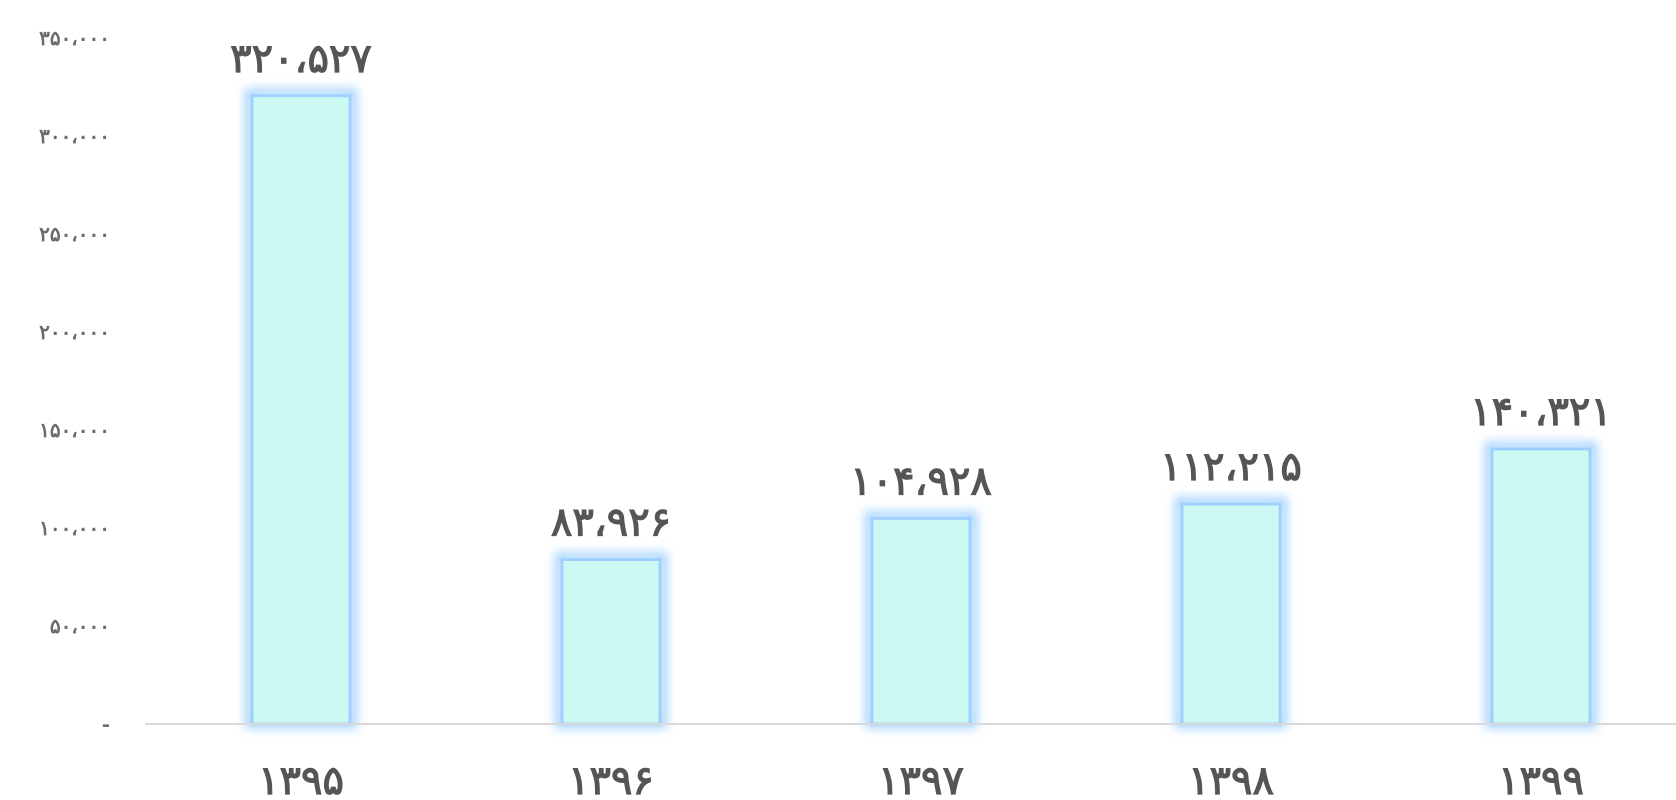  I want to click on y-tick-label: ۳۰۰،۰۰۰, so click(74, 136).